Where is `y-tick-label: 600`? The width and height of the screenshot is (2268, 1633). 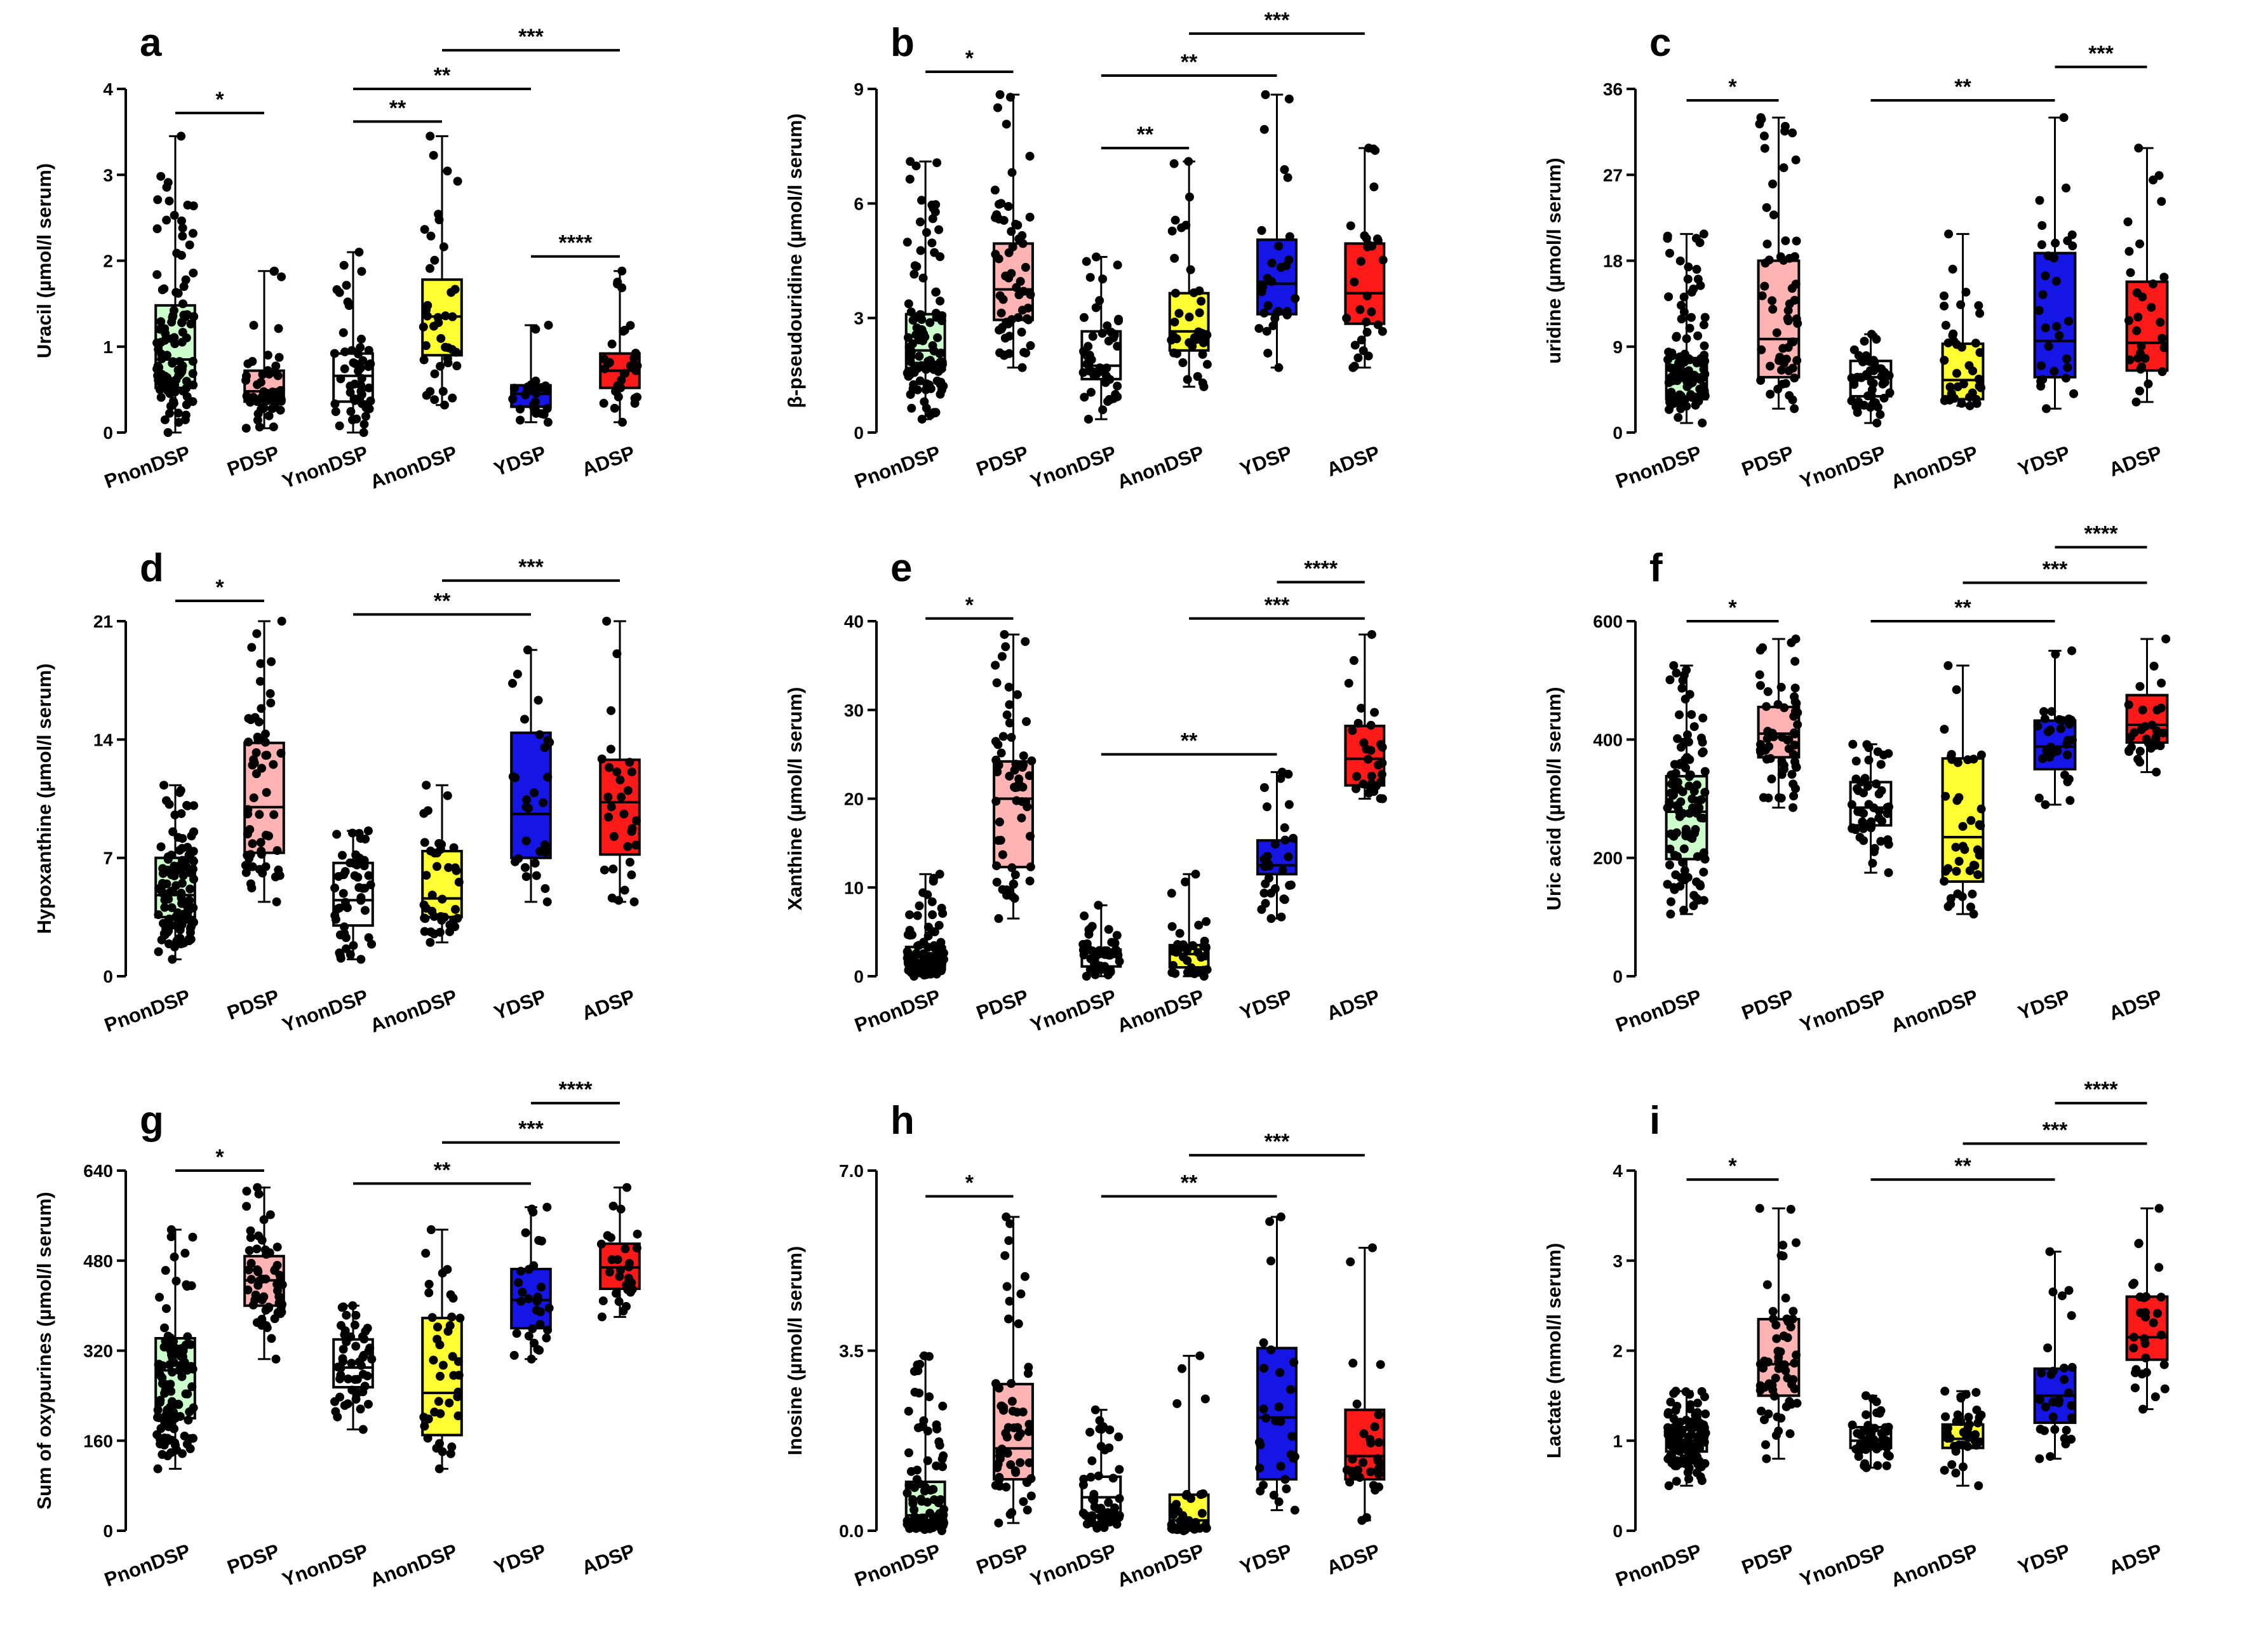
y-tick-label: 600 is located at coordinates (1608, 621).